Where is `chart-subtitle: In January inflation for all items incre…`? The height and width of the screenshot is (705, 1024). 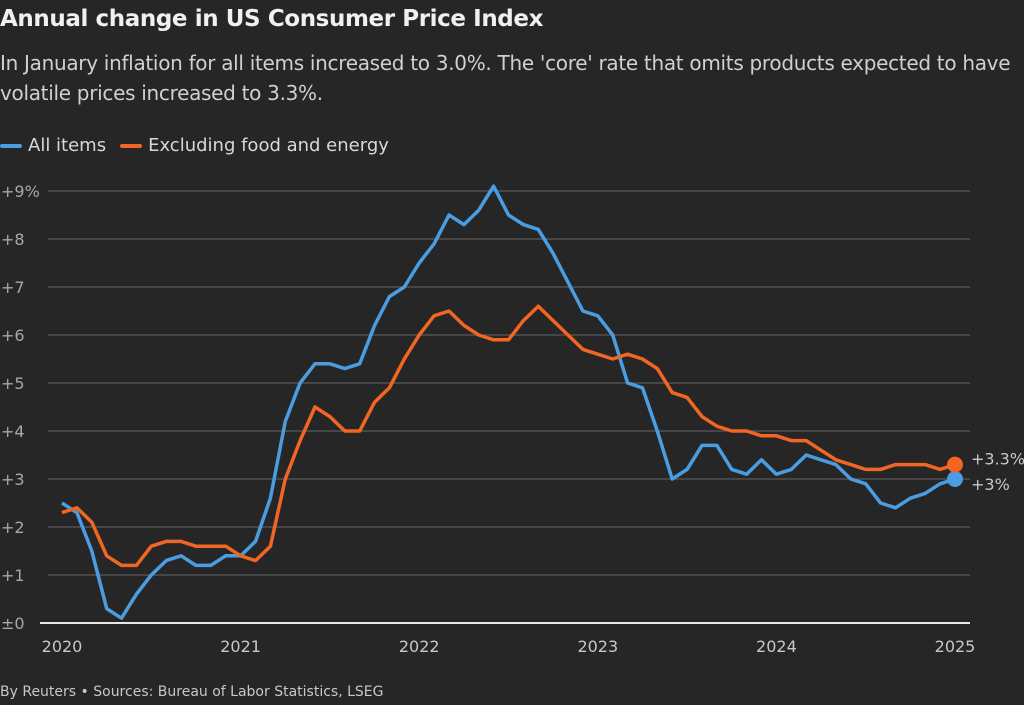 chart-subtitle: In January inflation for all items incre… is located at coordinates (505, 78).